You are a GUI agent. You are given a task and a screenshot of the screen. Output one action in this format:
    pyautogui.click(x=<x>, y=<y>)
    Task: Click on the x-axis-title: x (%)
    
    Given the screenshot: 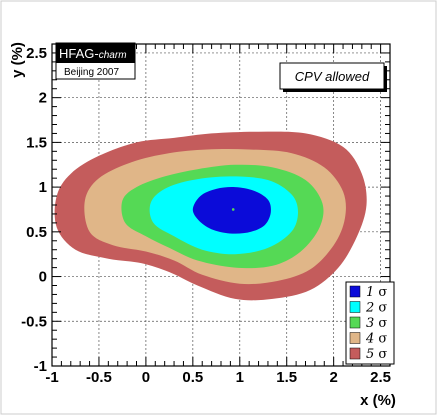 What is the action you would take?
    pyautogui.click(x=378, y=400)
    